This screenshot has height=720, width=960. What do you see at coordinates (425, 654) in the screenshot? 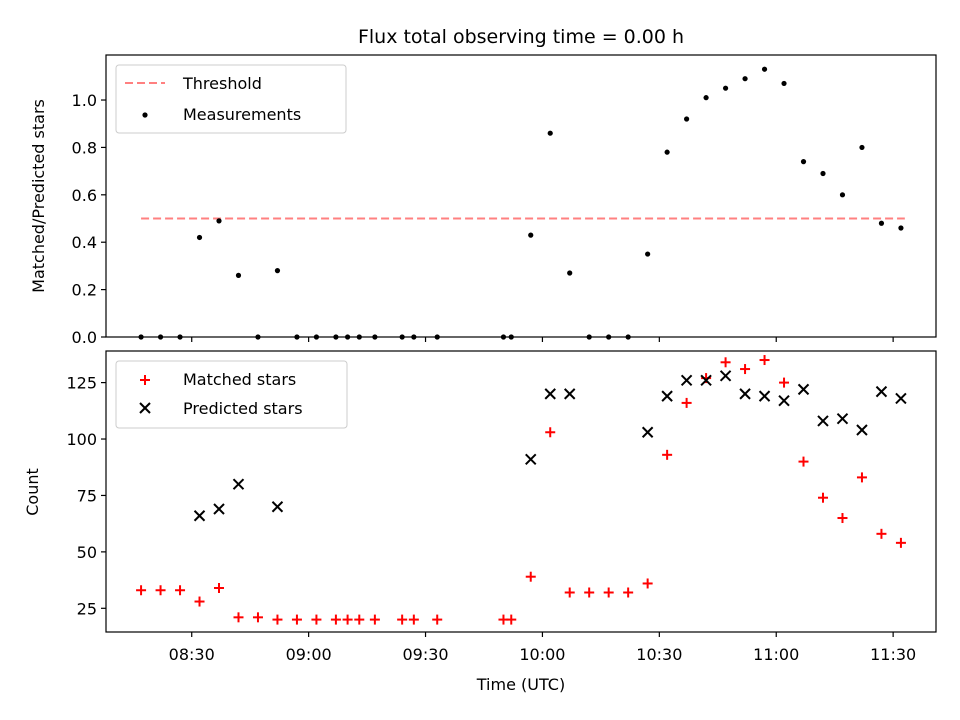
I see `x-tick-label: 09:30` at bounding box center [425, 654].